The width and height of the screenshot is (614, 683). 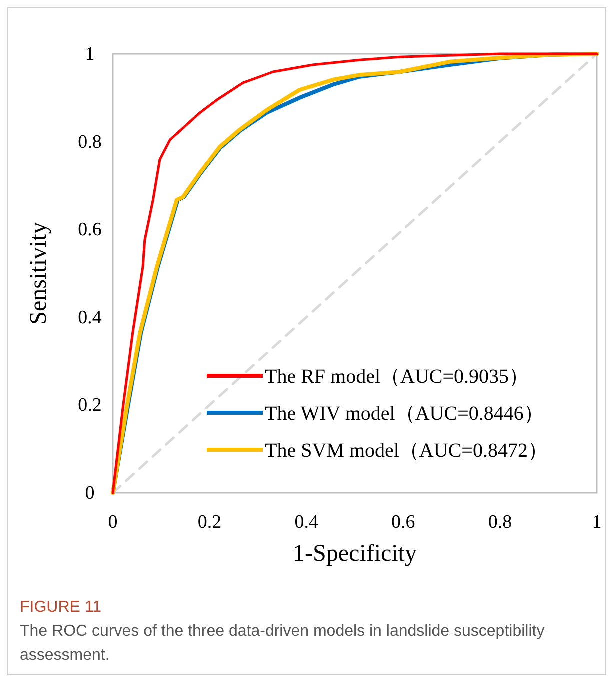 What do you see at coordinates (210, 522) in the screenshot?
I see `x-tick-label: 0.2` at bounding box center [210, 522].